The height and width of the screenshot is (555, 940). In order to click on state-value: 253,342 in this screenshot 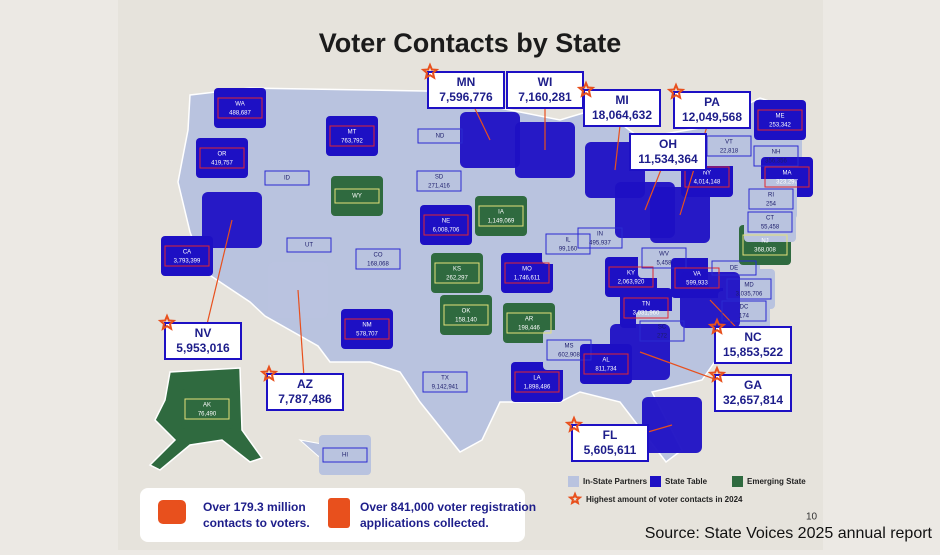, I will do `click(780, 126)`.